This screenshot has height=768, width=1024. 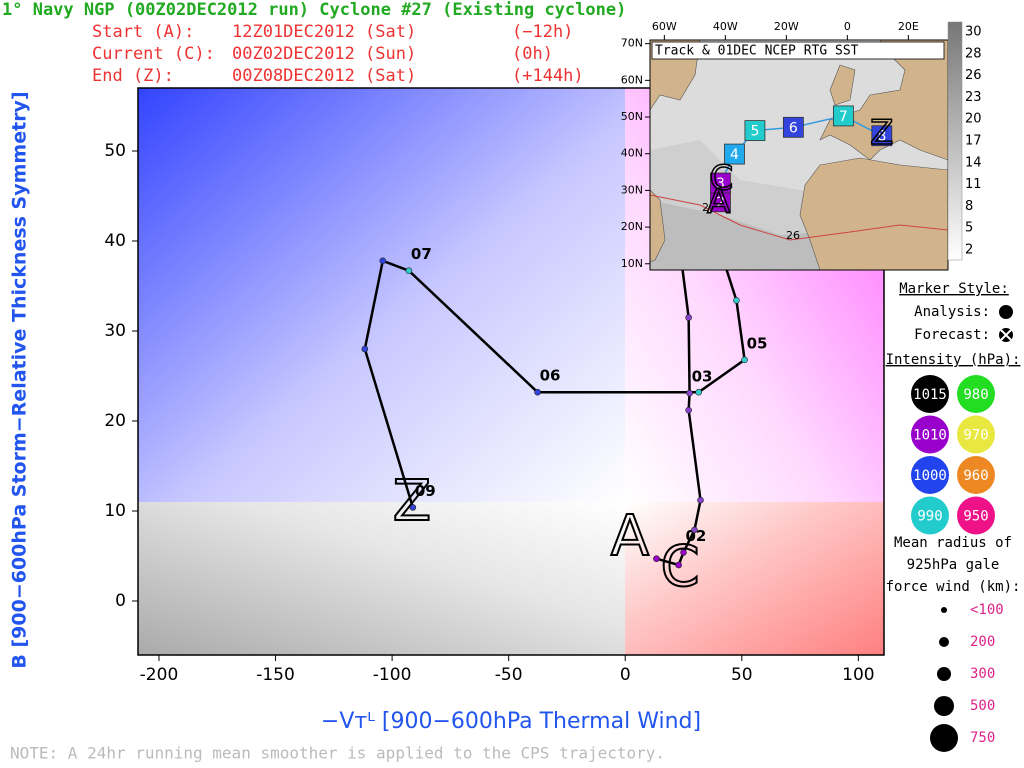 I want to click on intensity-label: 1000, so click(x=930, y=476).